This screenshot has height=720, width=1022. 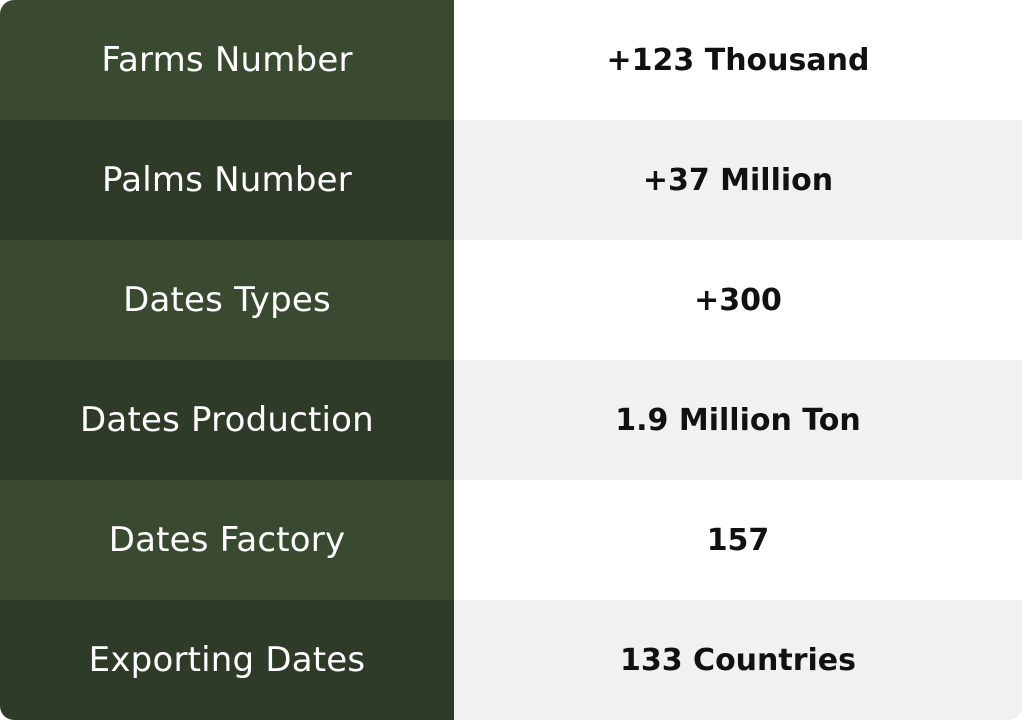 I want to click on row-value-palms-number: +37 Million, so click(x=738, y=180).